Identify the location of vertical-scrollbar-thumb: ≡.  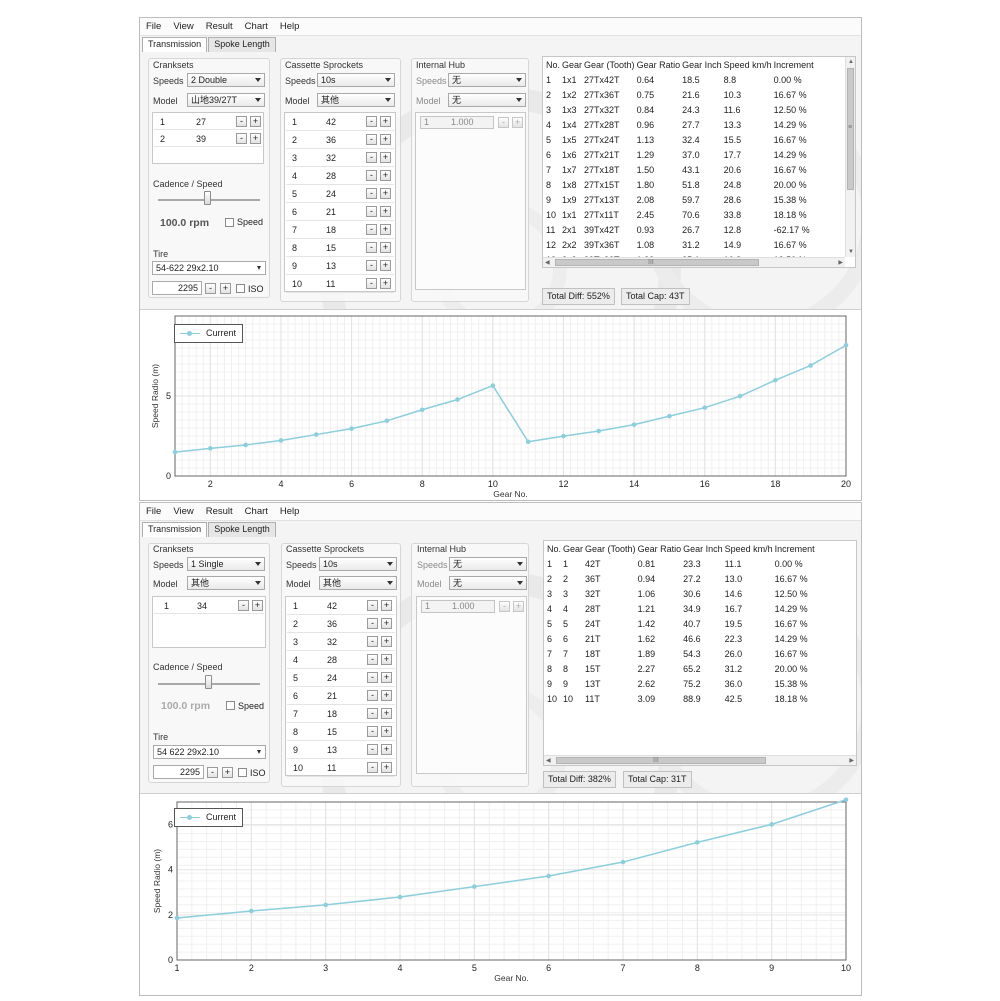
(850, 129).